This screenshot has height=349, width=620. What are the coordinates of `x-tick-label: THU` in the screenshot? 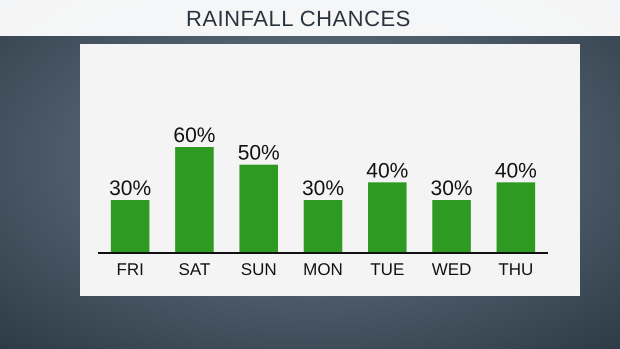 It's located at (516, 269).